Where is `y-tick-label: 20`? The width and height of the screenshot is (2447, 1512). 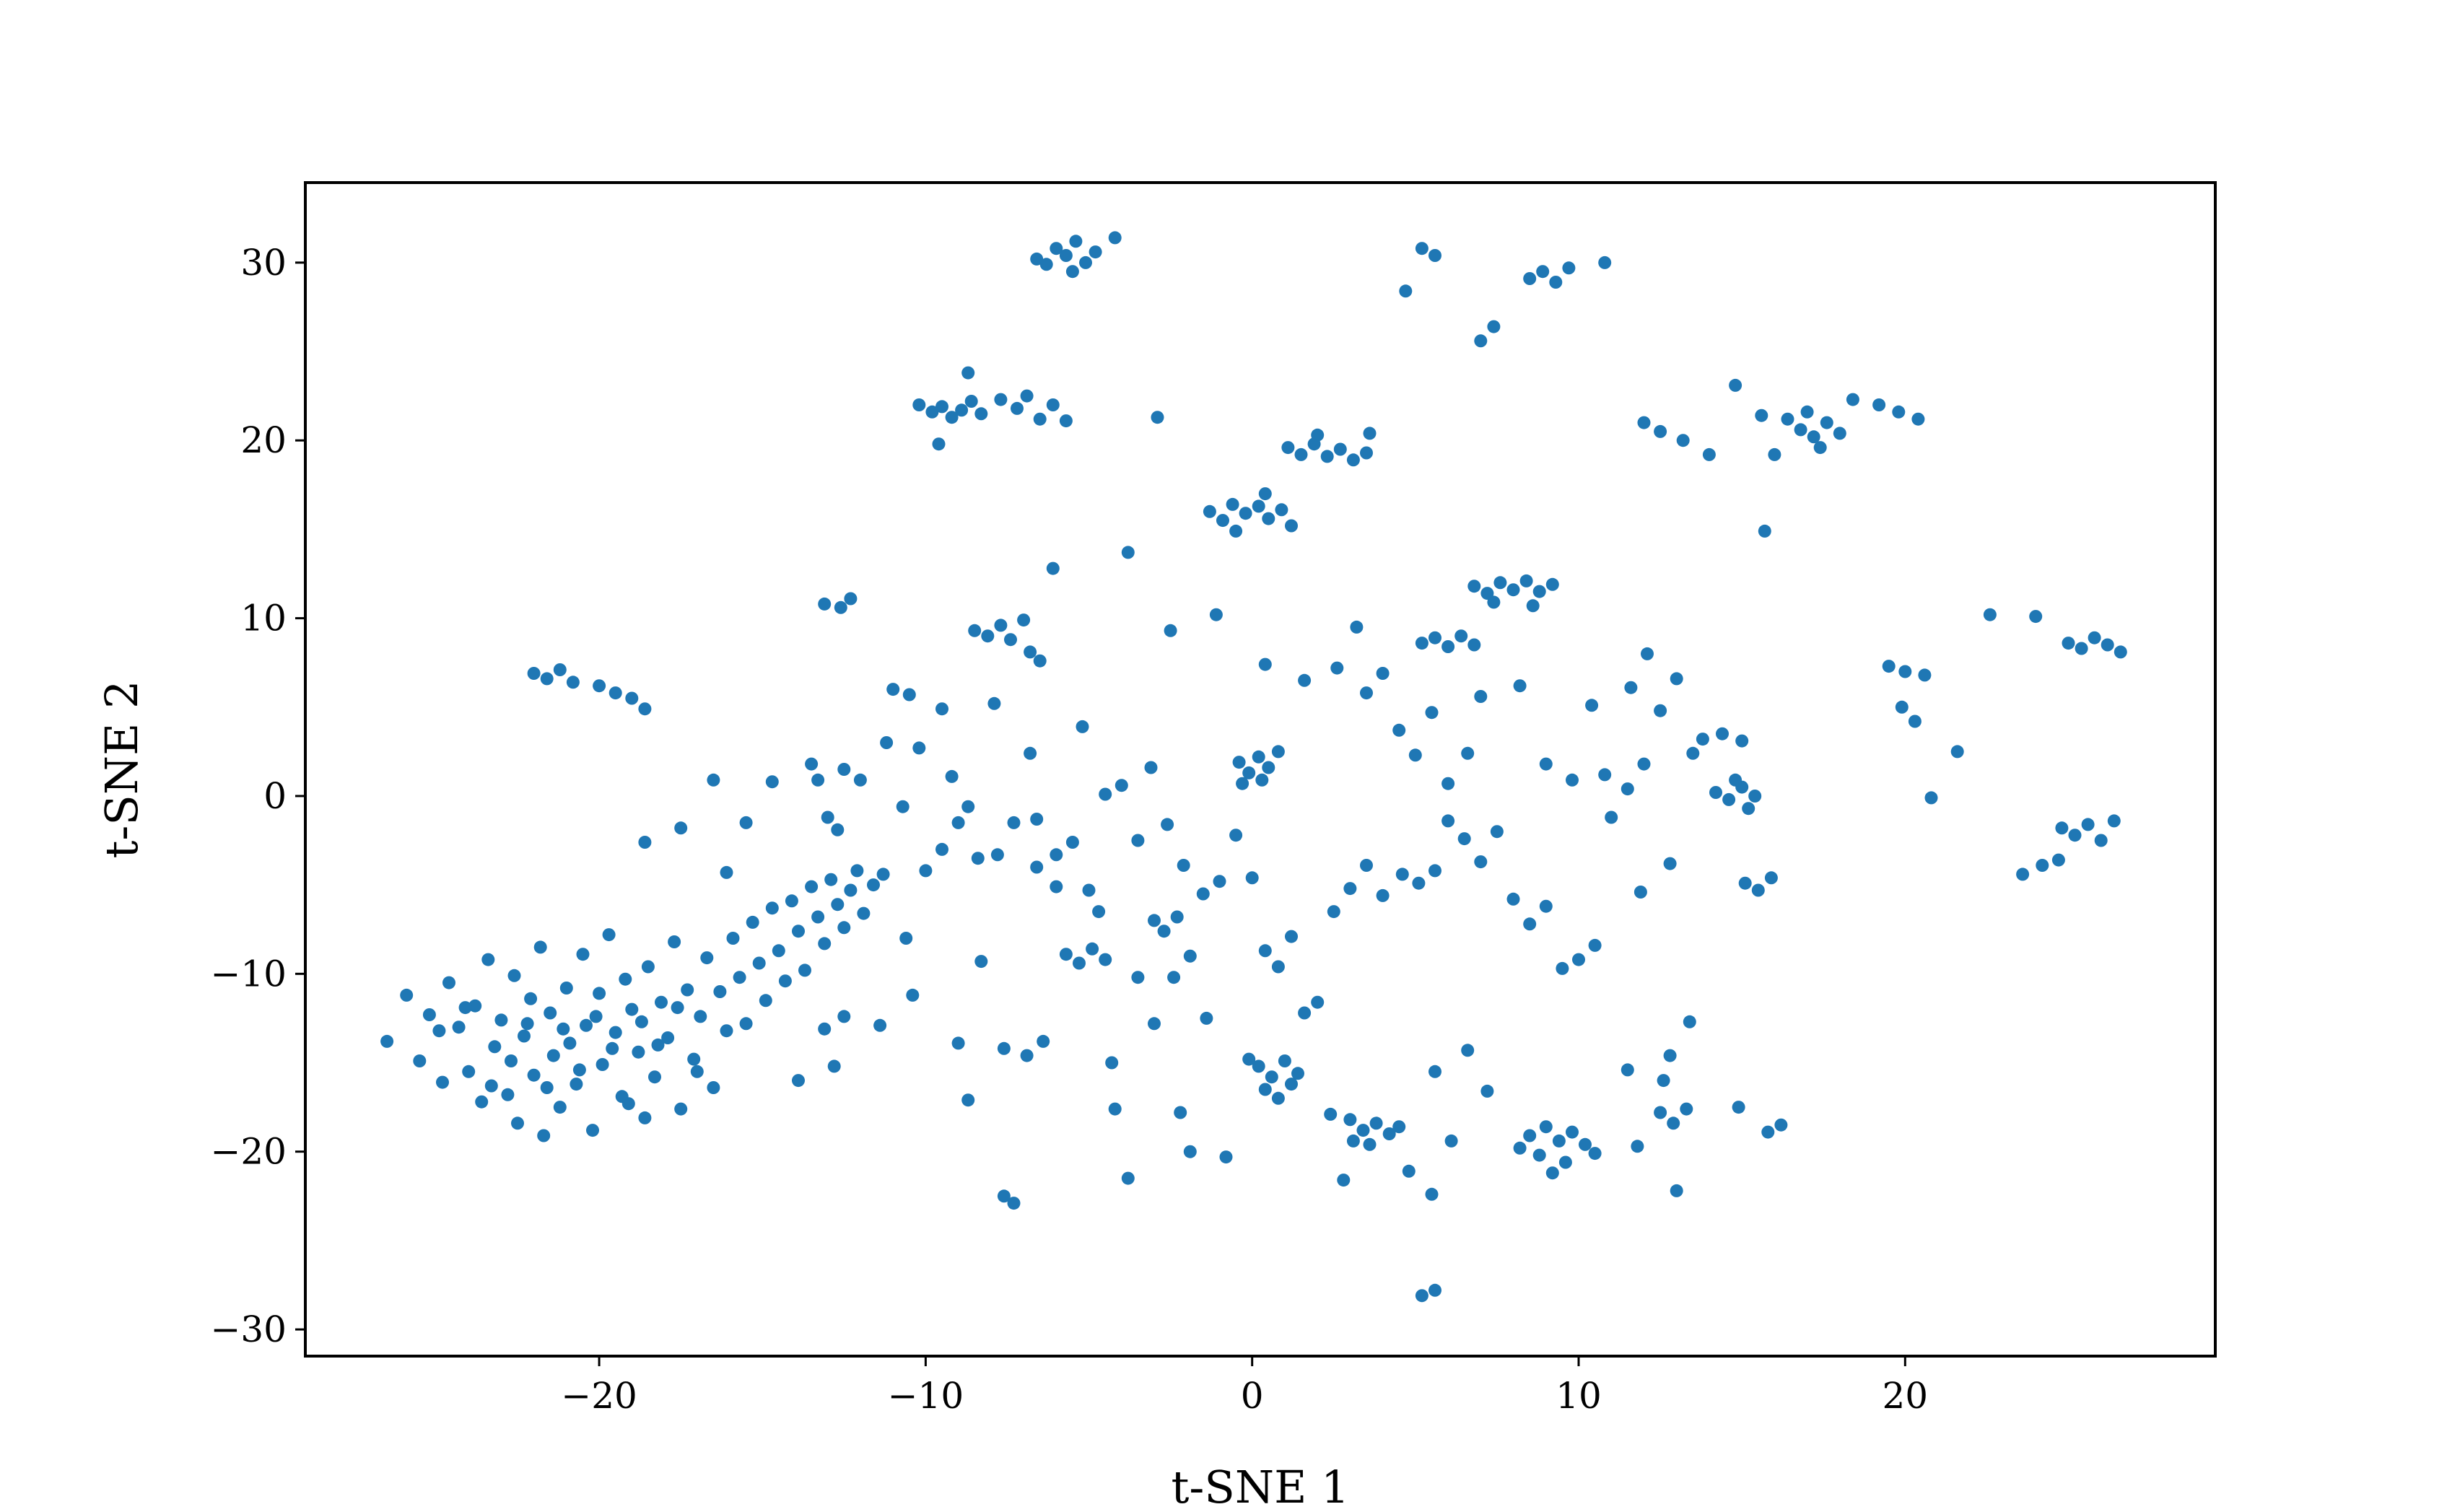
y-tick-label: 20 is located at coordinates (263, 440).